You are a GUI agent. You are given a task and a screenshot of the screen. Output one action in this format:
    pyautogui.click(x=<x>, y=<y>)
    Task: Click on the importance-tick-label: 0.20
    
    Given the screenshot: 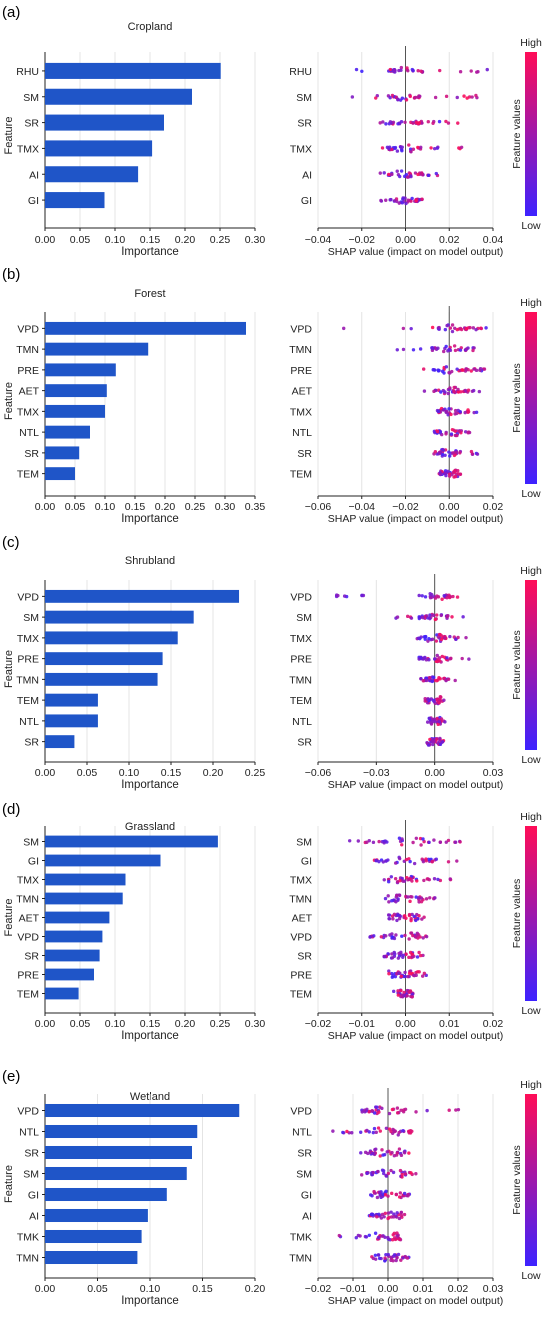 What is the action you would take?
    pyautogui.click(x=165, y=507)
    